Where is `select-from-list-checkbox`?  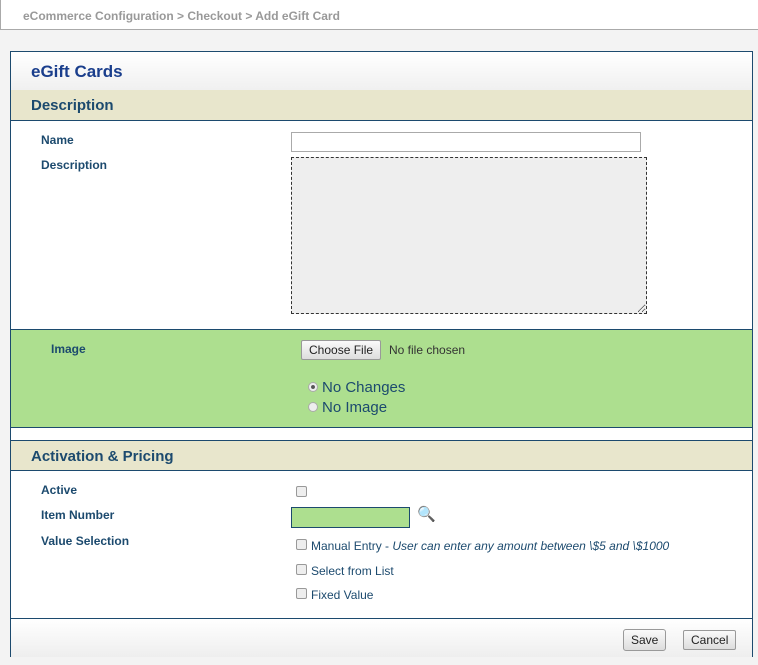 select-from-list-checkbox is located at coordinates (301, 569).